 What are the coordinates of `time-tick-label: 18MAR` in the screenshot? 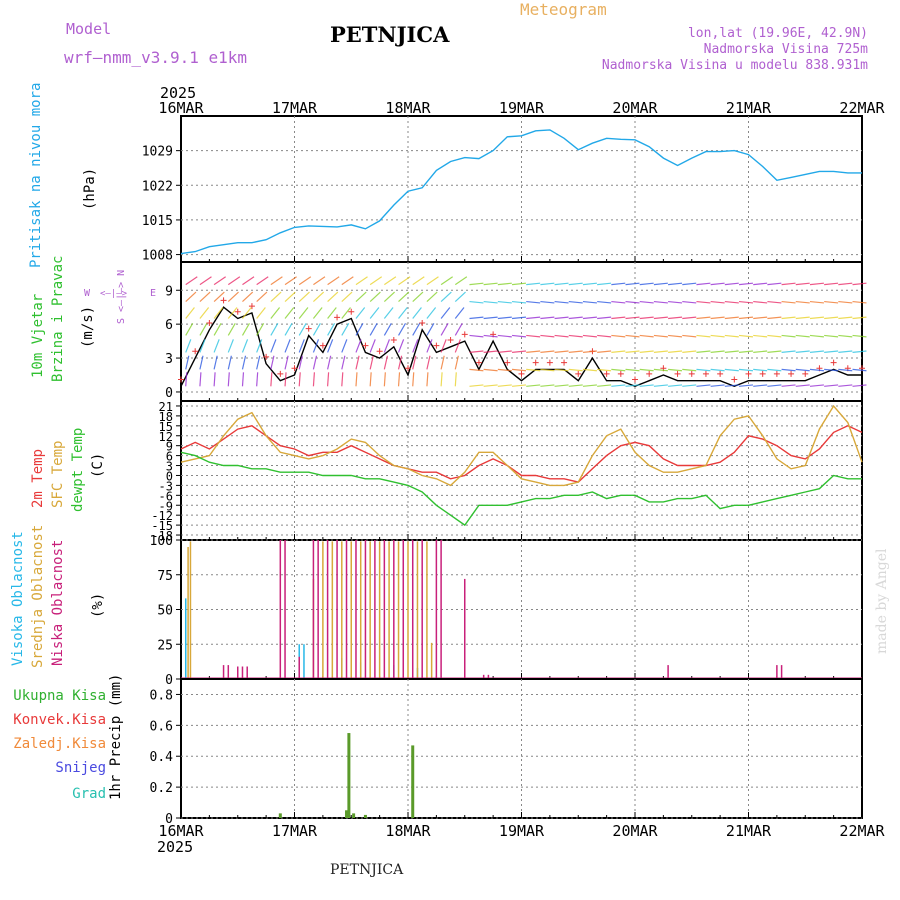 It's located at (408, 831).